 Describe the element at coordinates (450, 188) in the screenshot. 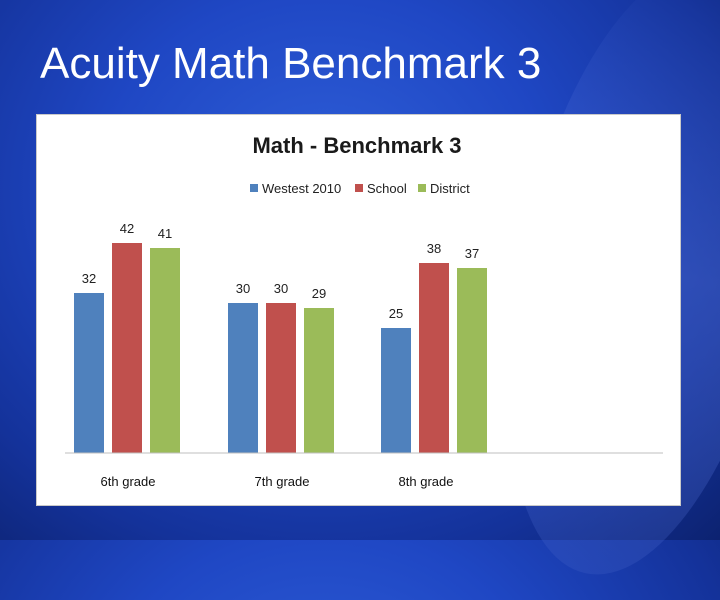

I see `legend-label-district: District` at that location.